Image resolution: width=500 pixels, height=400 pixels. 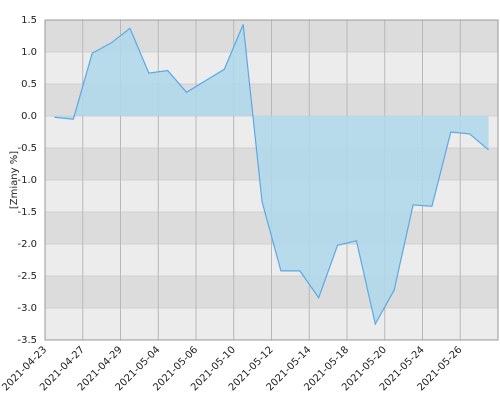 I want to click on y-tick-label: -1.5, so click(x=27, y=212).